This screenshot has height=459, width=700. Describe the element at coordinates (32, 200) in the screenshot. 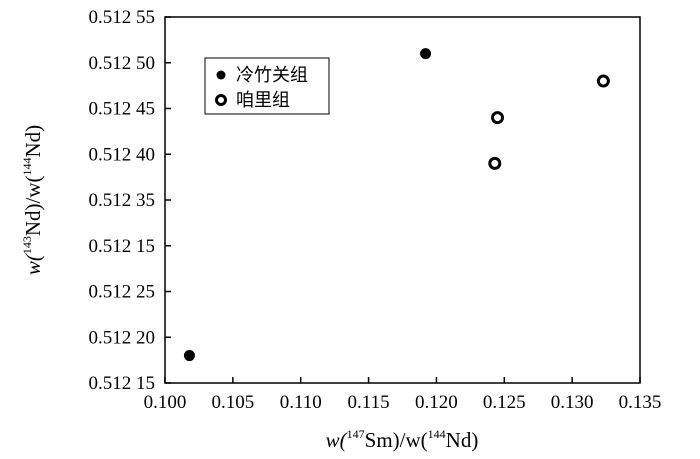

I see `y-axis-title: w(143Nd)/w(144Nd)` at that location.